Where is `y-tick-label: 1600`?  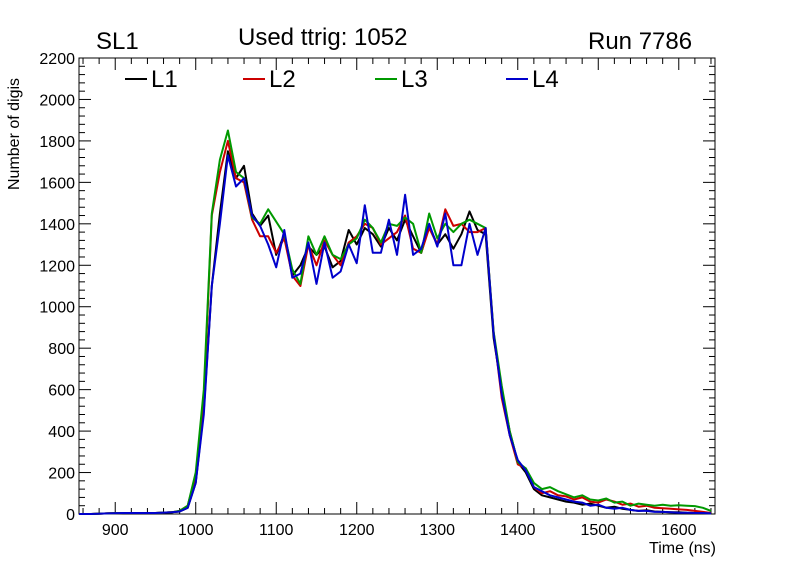
y-tick-label: 1600 is located at coordinates (57, 183).